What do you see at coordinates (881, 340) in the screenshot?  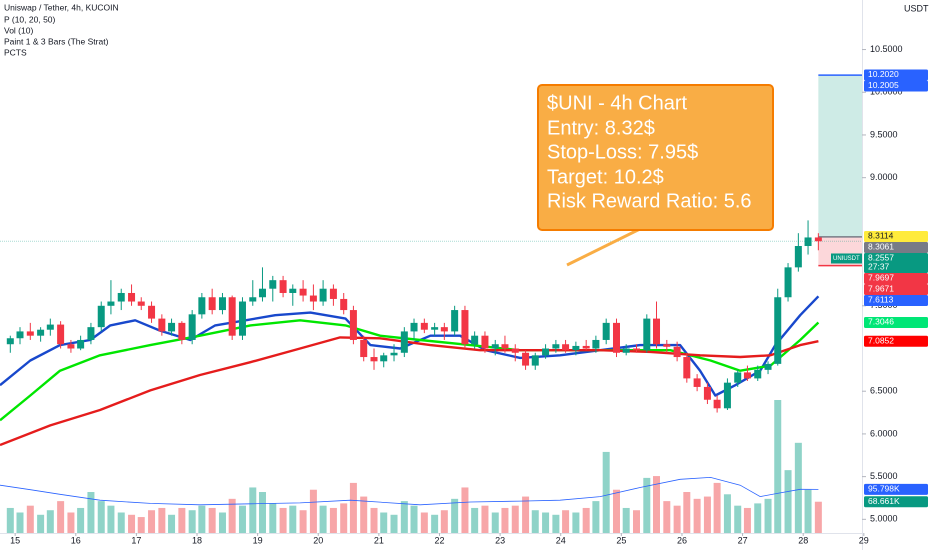 I see `price-label: 7.0852` at bounding box center [881, 340].